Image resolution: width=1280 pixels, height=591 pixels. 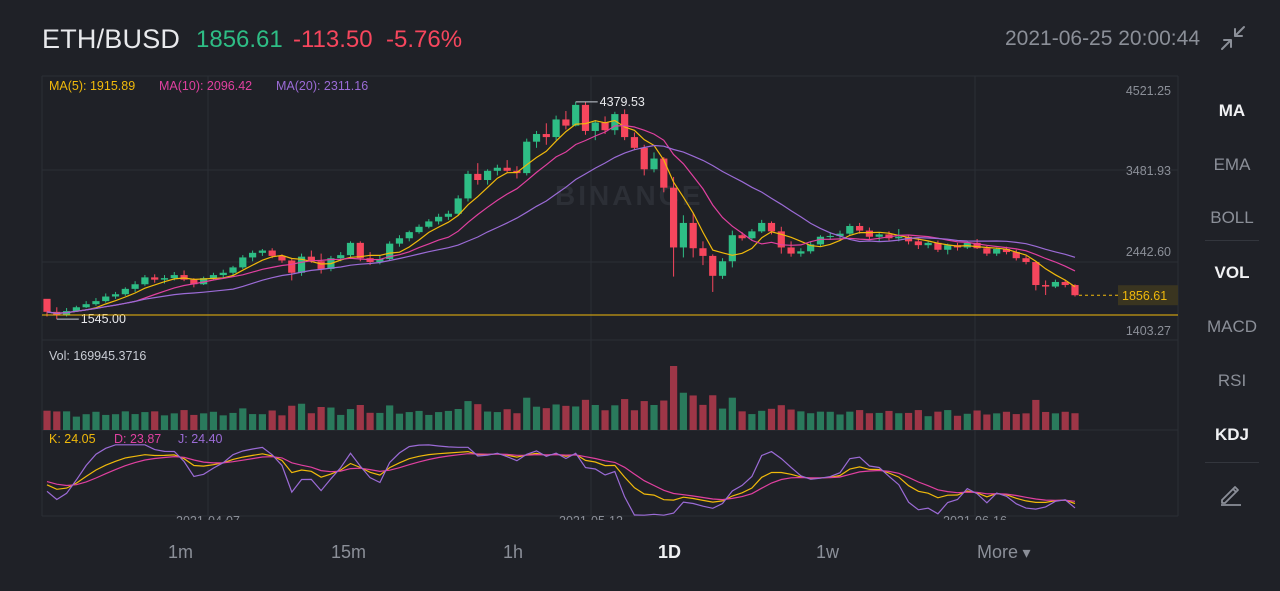 I want to click on indicator-ema: EMA, so click(x=1232, y=164).